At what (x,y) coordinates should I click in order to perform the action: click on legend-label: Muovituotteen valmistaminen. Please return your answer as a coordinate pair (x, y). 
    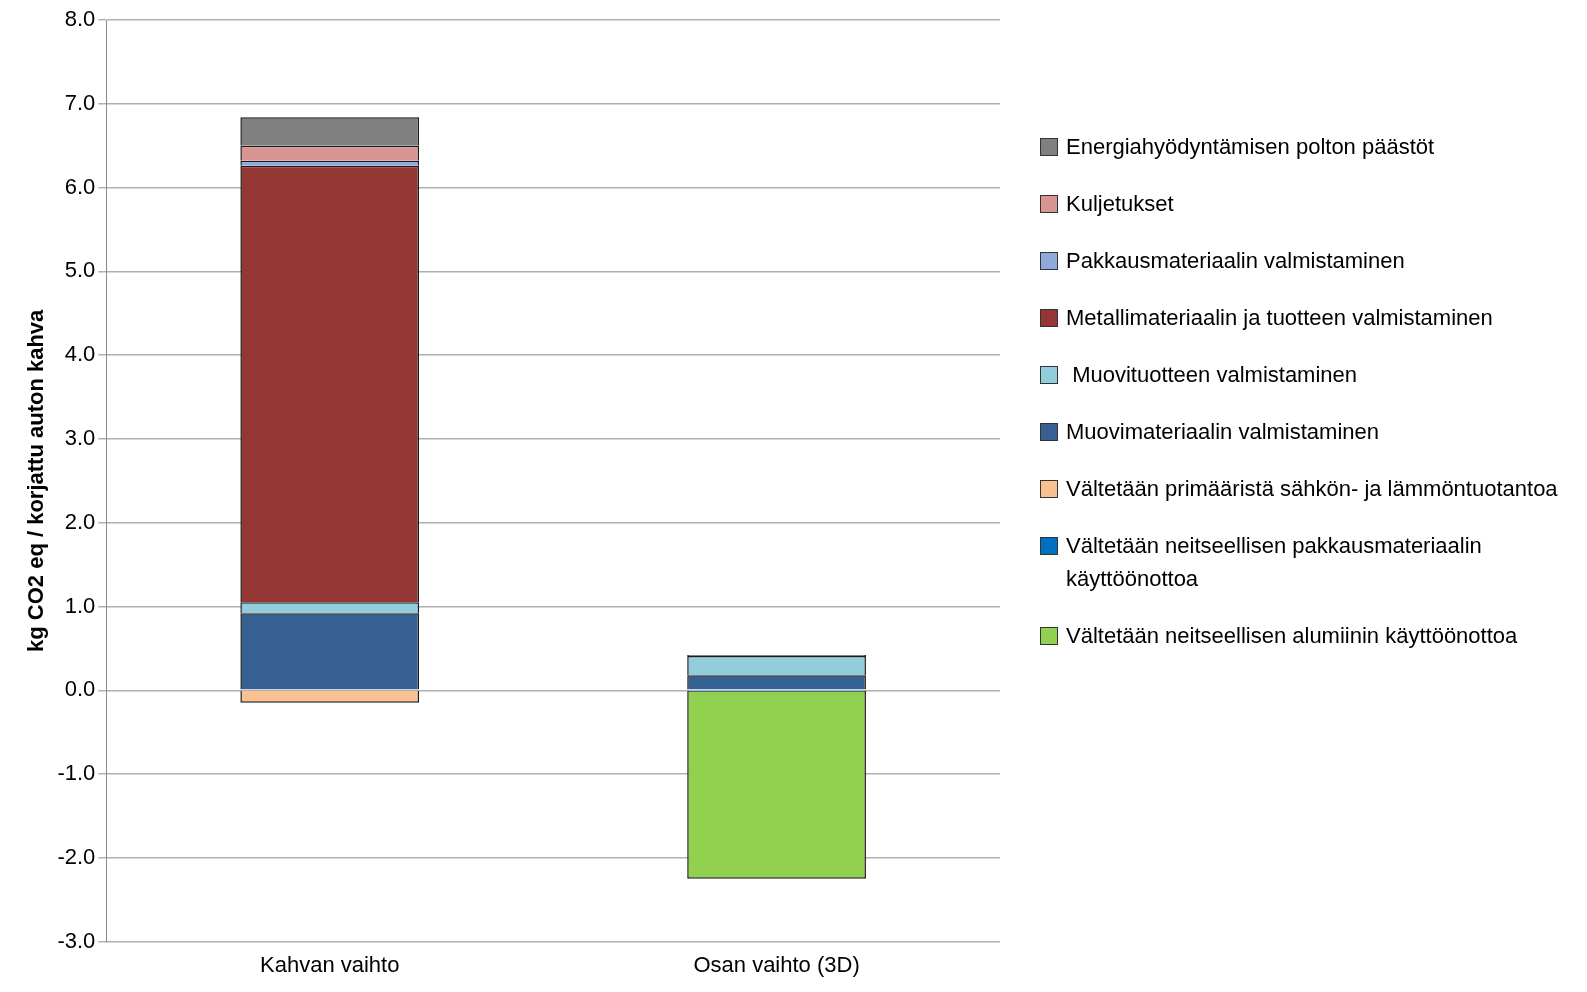
    Looking at the image, I should click on (1214, 375).